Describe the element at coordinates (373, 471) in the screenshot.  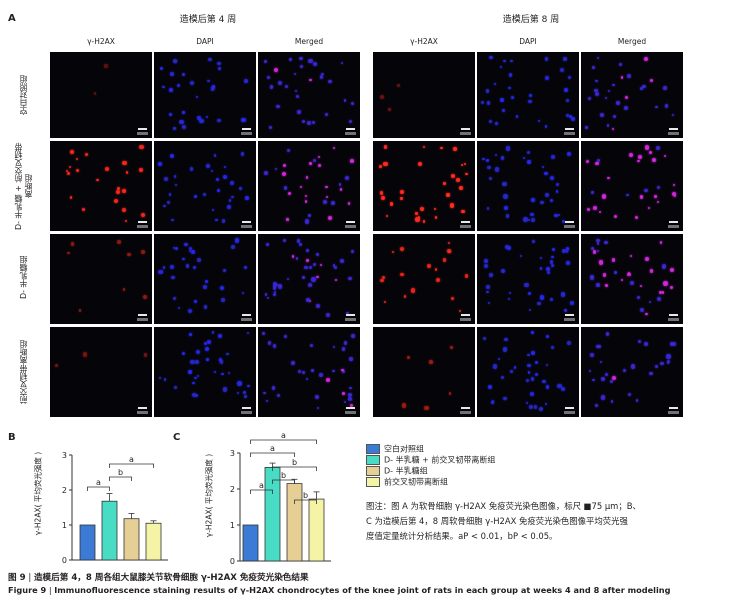
I see `legend-swatch` at that location.